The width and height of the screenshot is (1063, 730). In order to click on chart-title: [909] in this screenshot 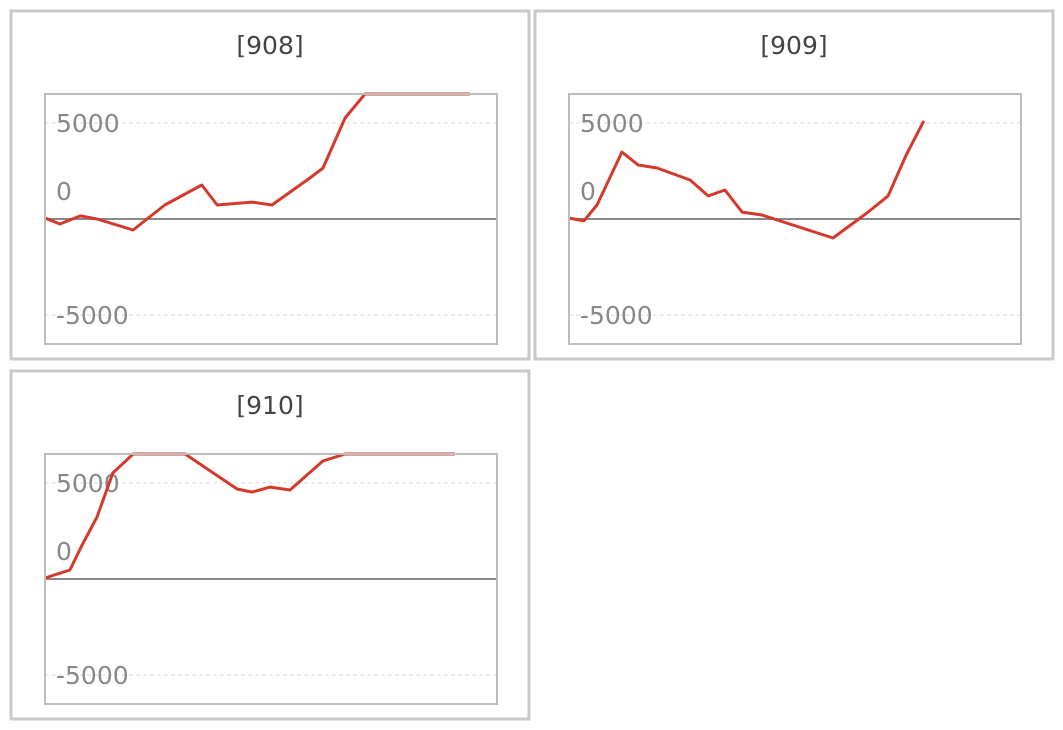, I will do `click(793, 45)`.